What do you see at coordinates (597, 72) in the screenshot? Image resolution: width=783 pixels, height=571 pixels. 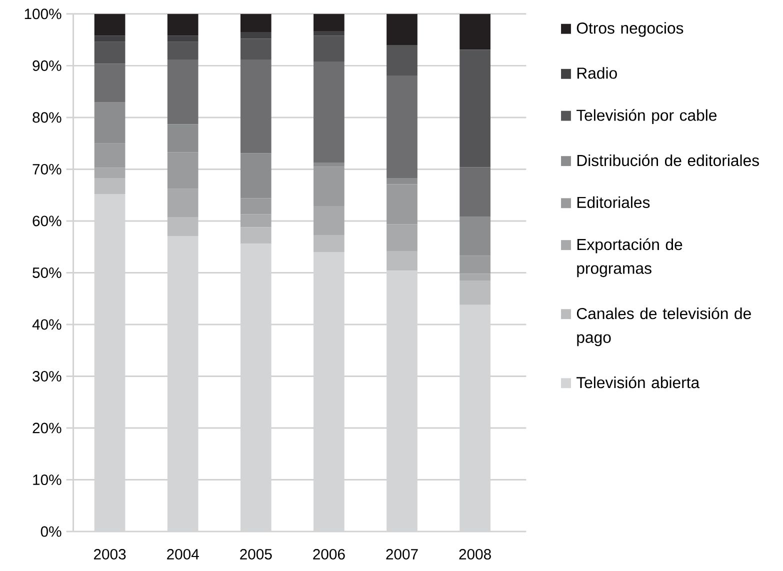 I see `legend-label: Radio` at bounding box center [597, 72].